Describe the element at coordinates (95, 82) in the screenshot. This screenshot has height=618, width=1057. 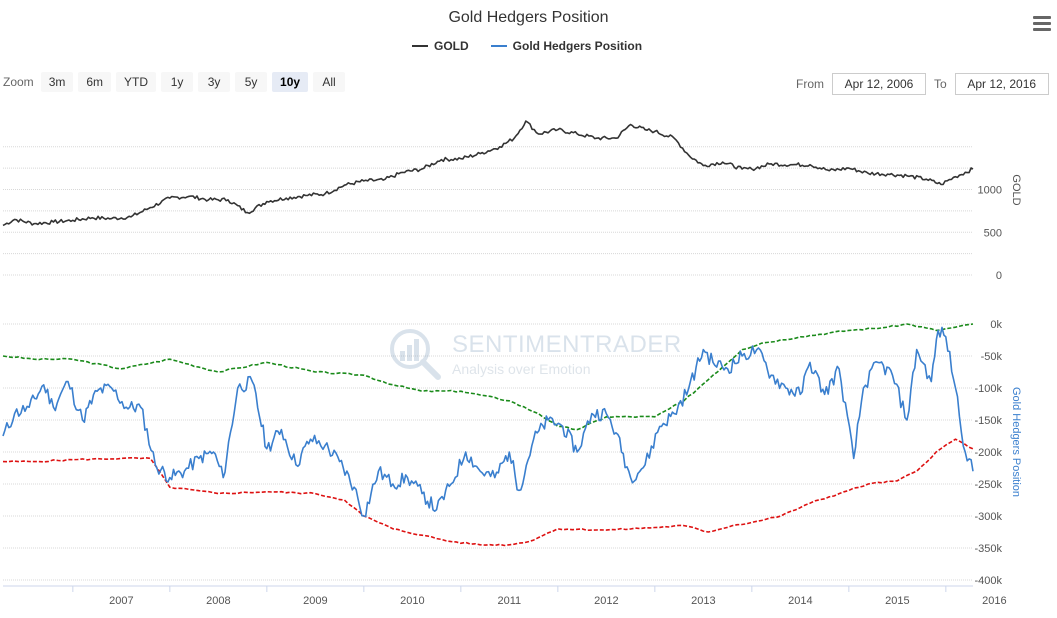
I see `zoom-button-6m: 6m` at that location.